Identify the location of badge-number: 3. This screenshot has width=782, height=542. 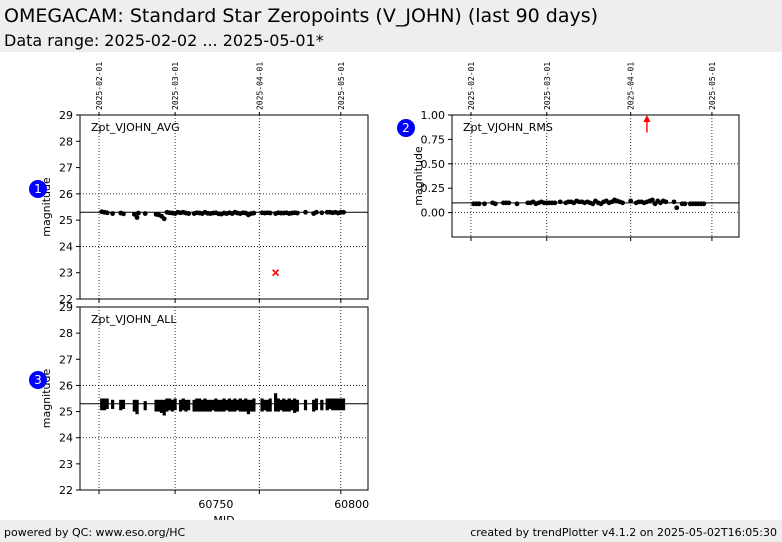
(38, 380).